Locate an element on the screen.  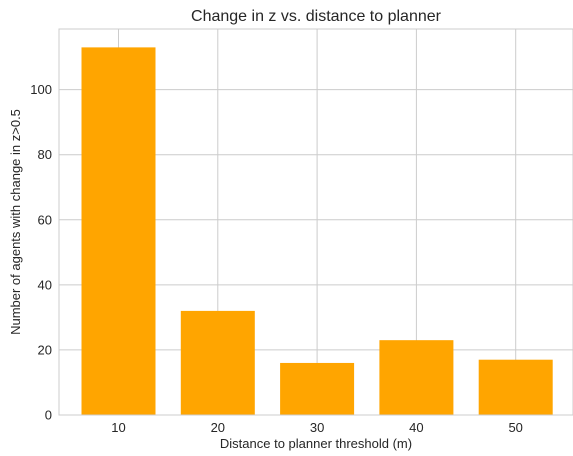
y-tick-label: 20 is located at coordinates (45, 349).